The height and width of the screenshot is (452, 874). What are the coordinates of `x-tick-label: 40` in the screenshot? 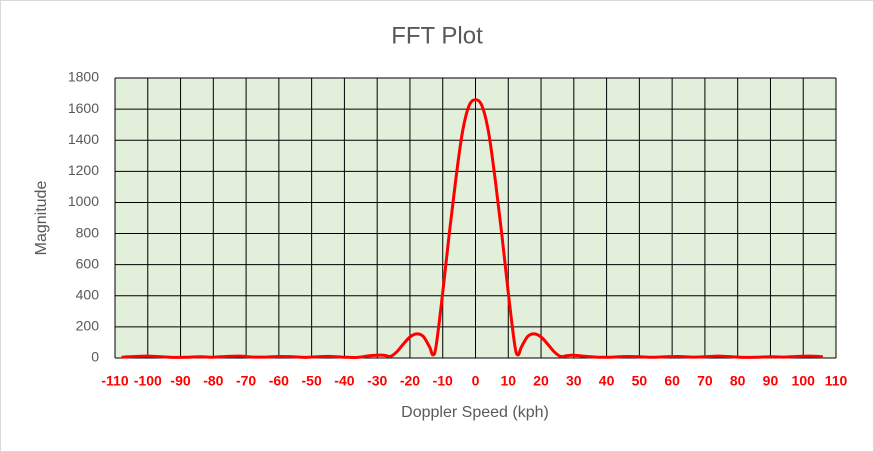 It's located at (607, 381).